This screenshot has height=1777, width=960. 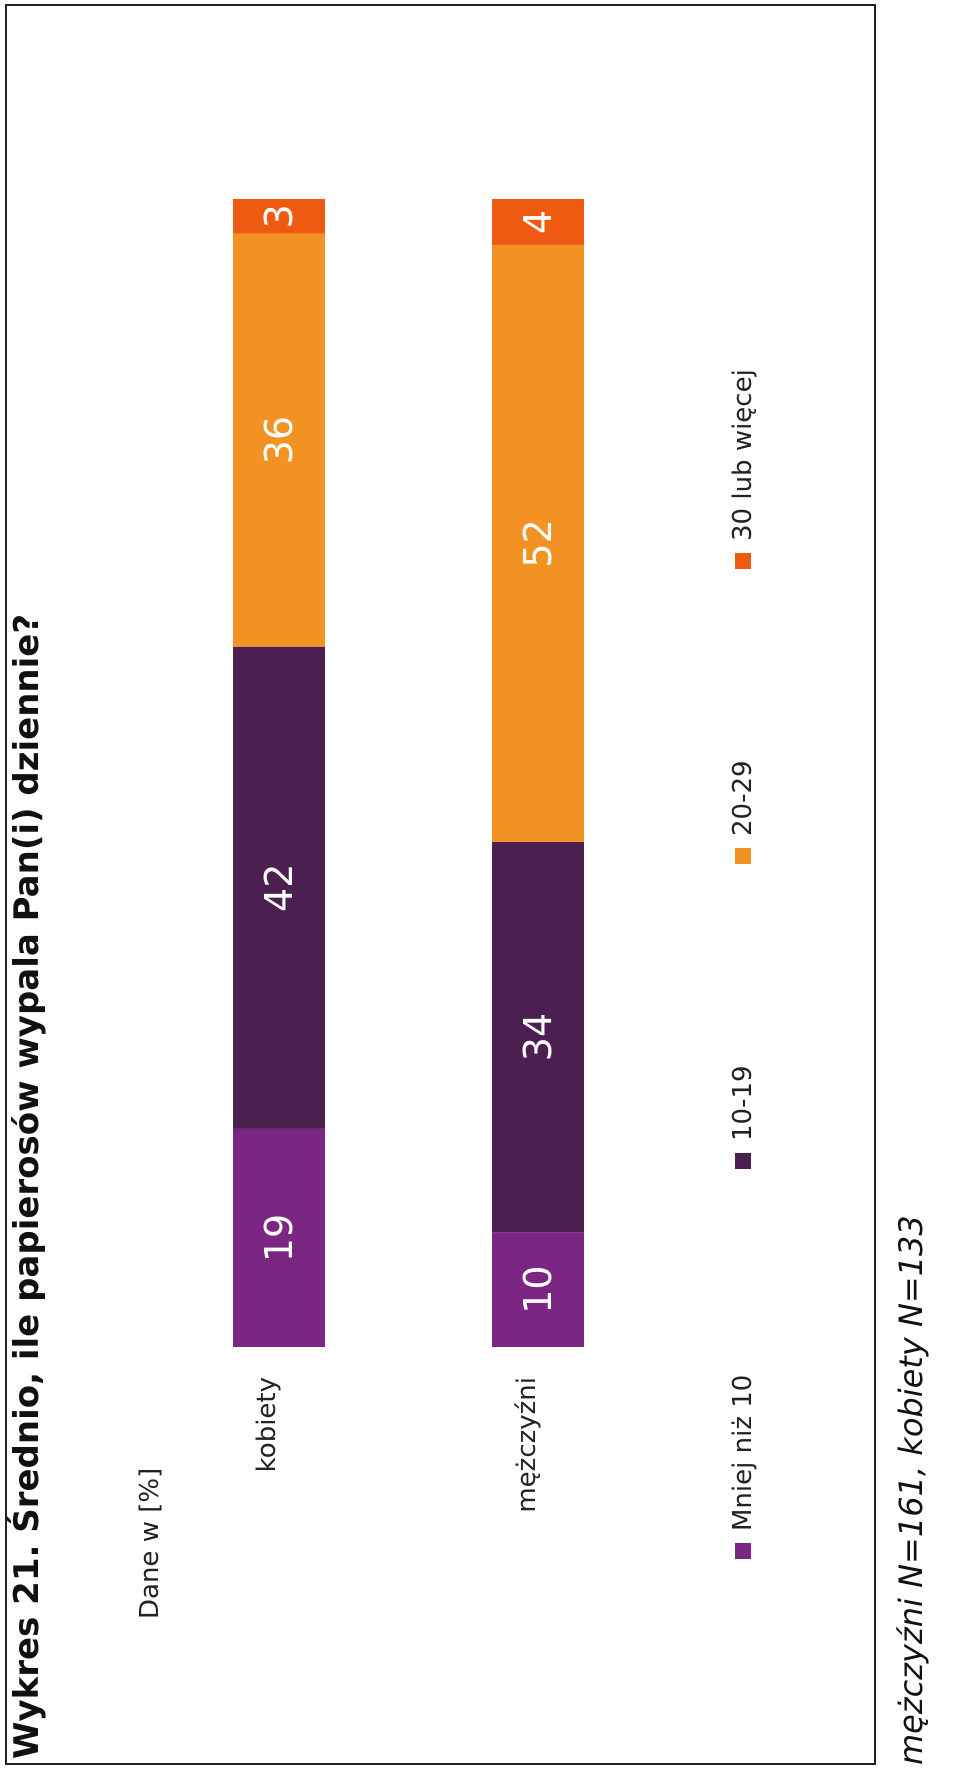 I want to click on legend-item: 10-19, so click(x=743, y=1117).